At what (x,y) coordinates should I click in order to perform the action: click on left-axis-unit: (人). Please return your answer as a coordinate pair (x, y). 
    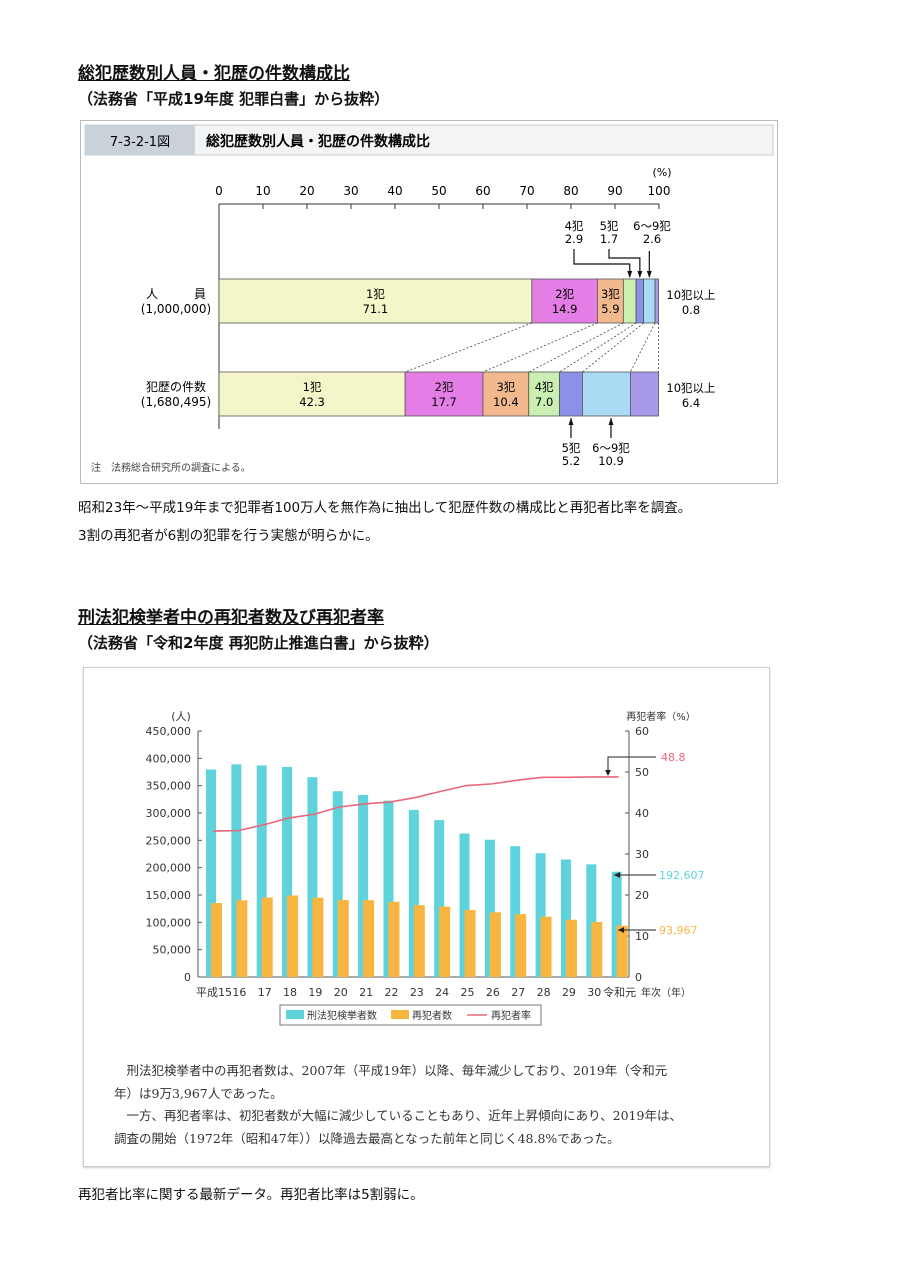
    Looking at the image, I should click on (181, 716).